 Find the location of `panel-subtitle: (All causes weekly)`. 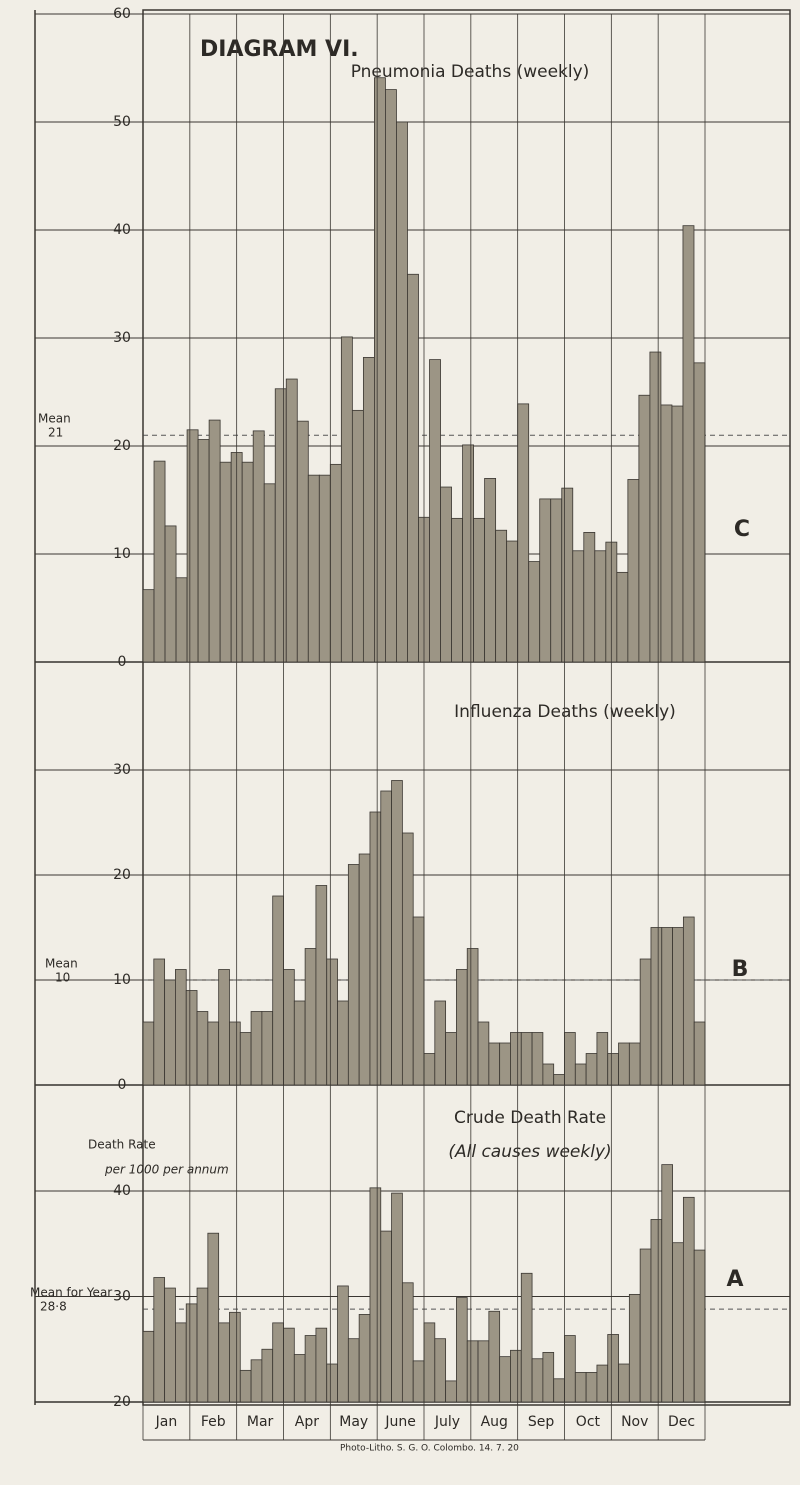

panel-subtitle: (All causes weekly) is located at coordinates (529, 1152).